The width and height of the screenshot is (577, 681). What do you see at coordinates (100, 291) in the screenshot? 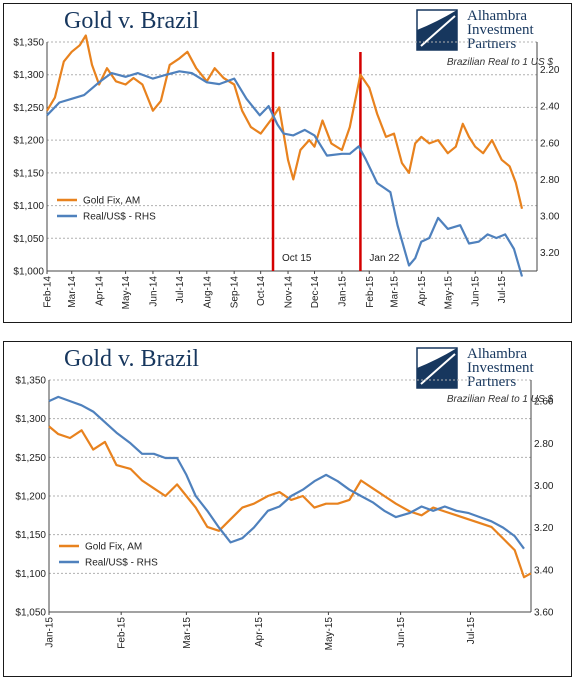
I see `x-tick-label: Apr-14` at bounding box center [100, 291].